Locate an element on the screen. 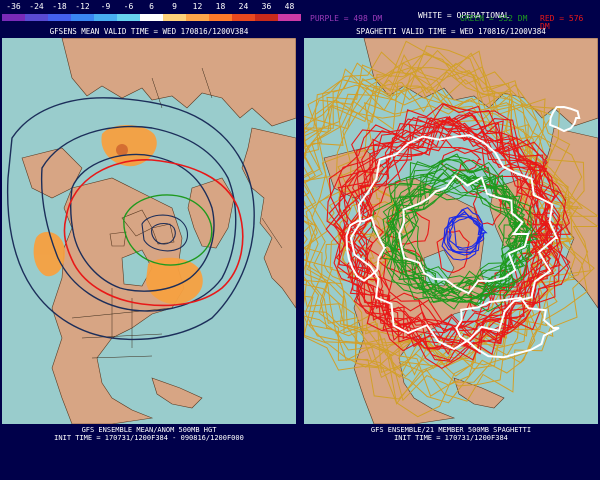 The width and height of the screenshot is (600, 480). scale-tick-label: 6 is located at coordinates (151, 6).